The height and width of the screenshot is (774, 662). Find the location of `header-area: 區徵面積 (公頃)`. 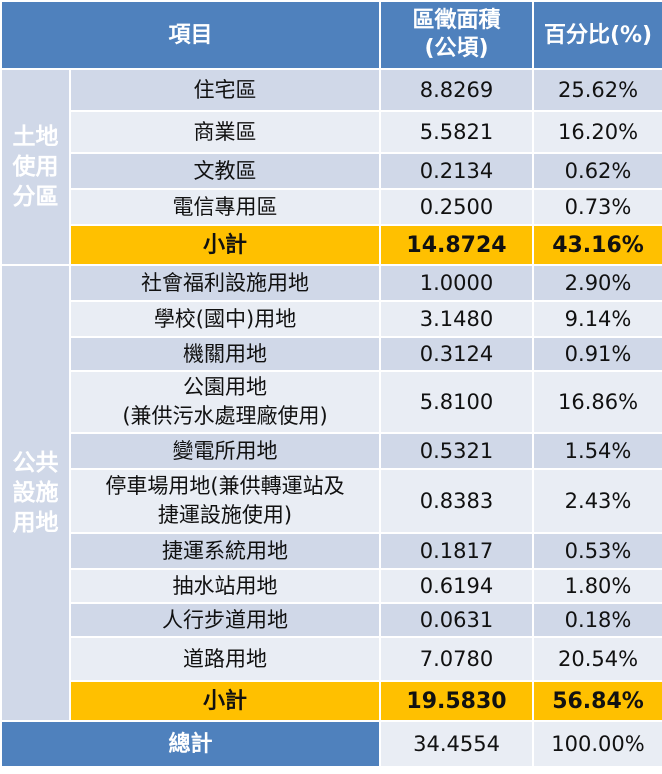

header-area: 區徵面積 (公頃) is located at coordinates (457, 35).